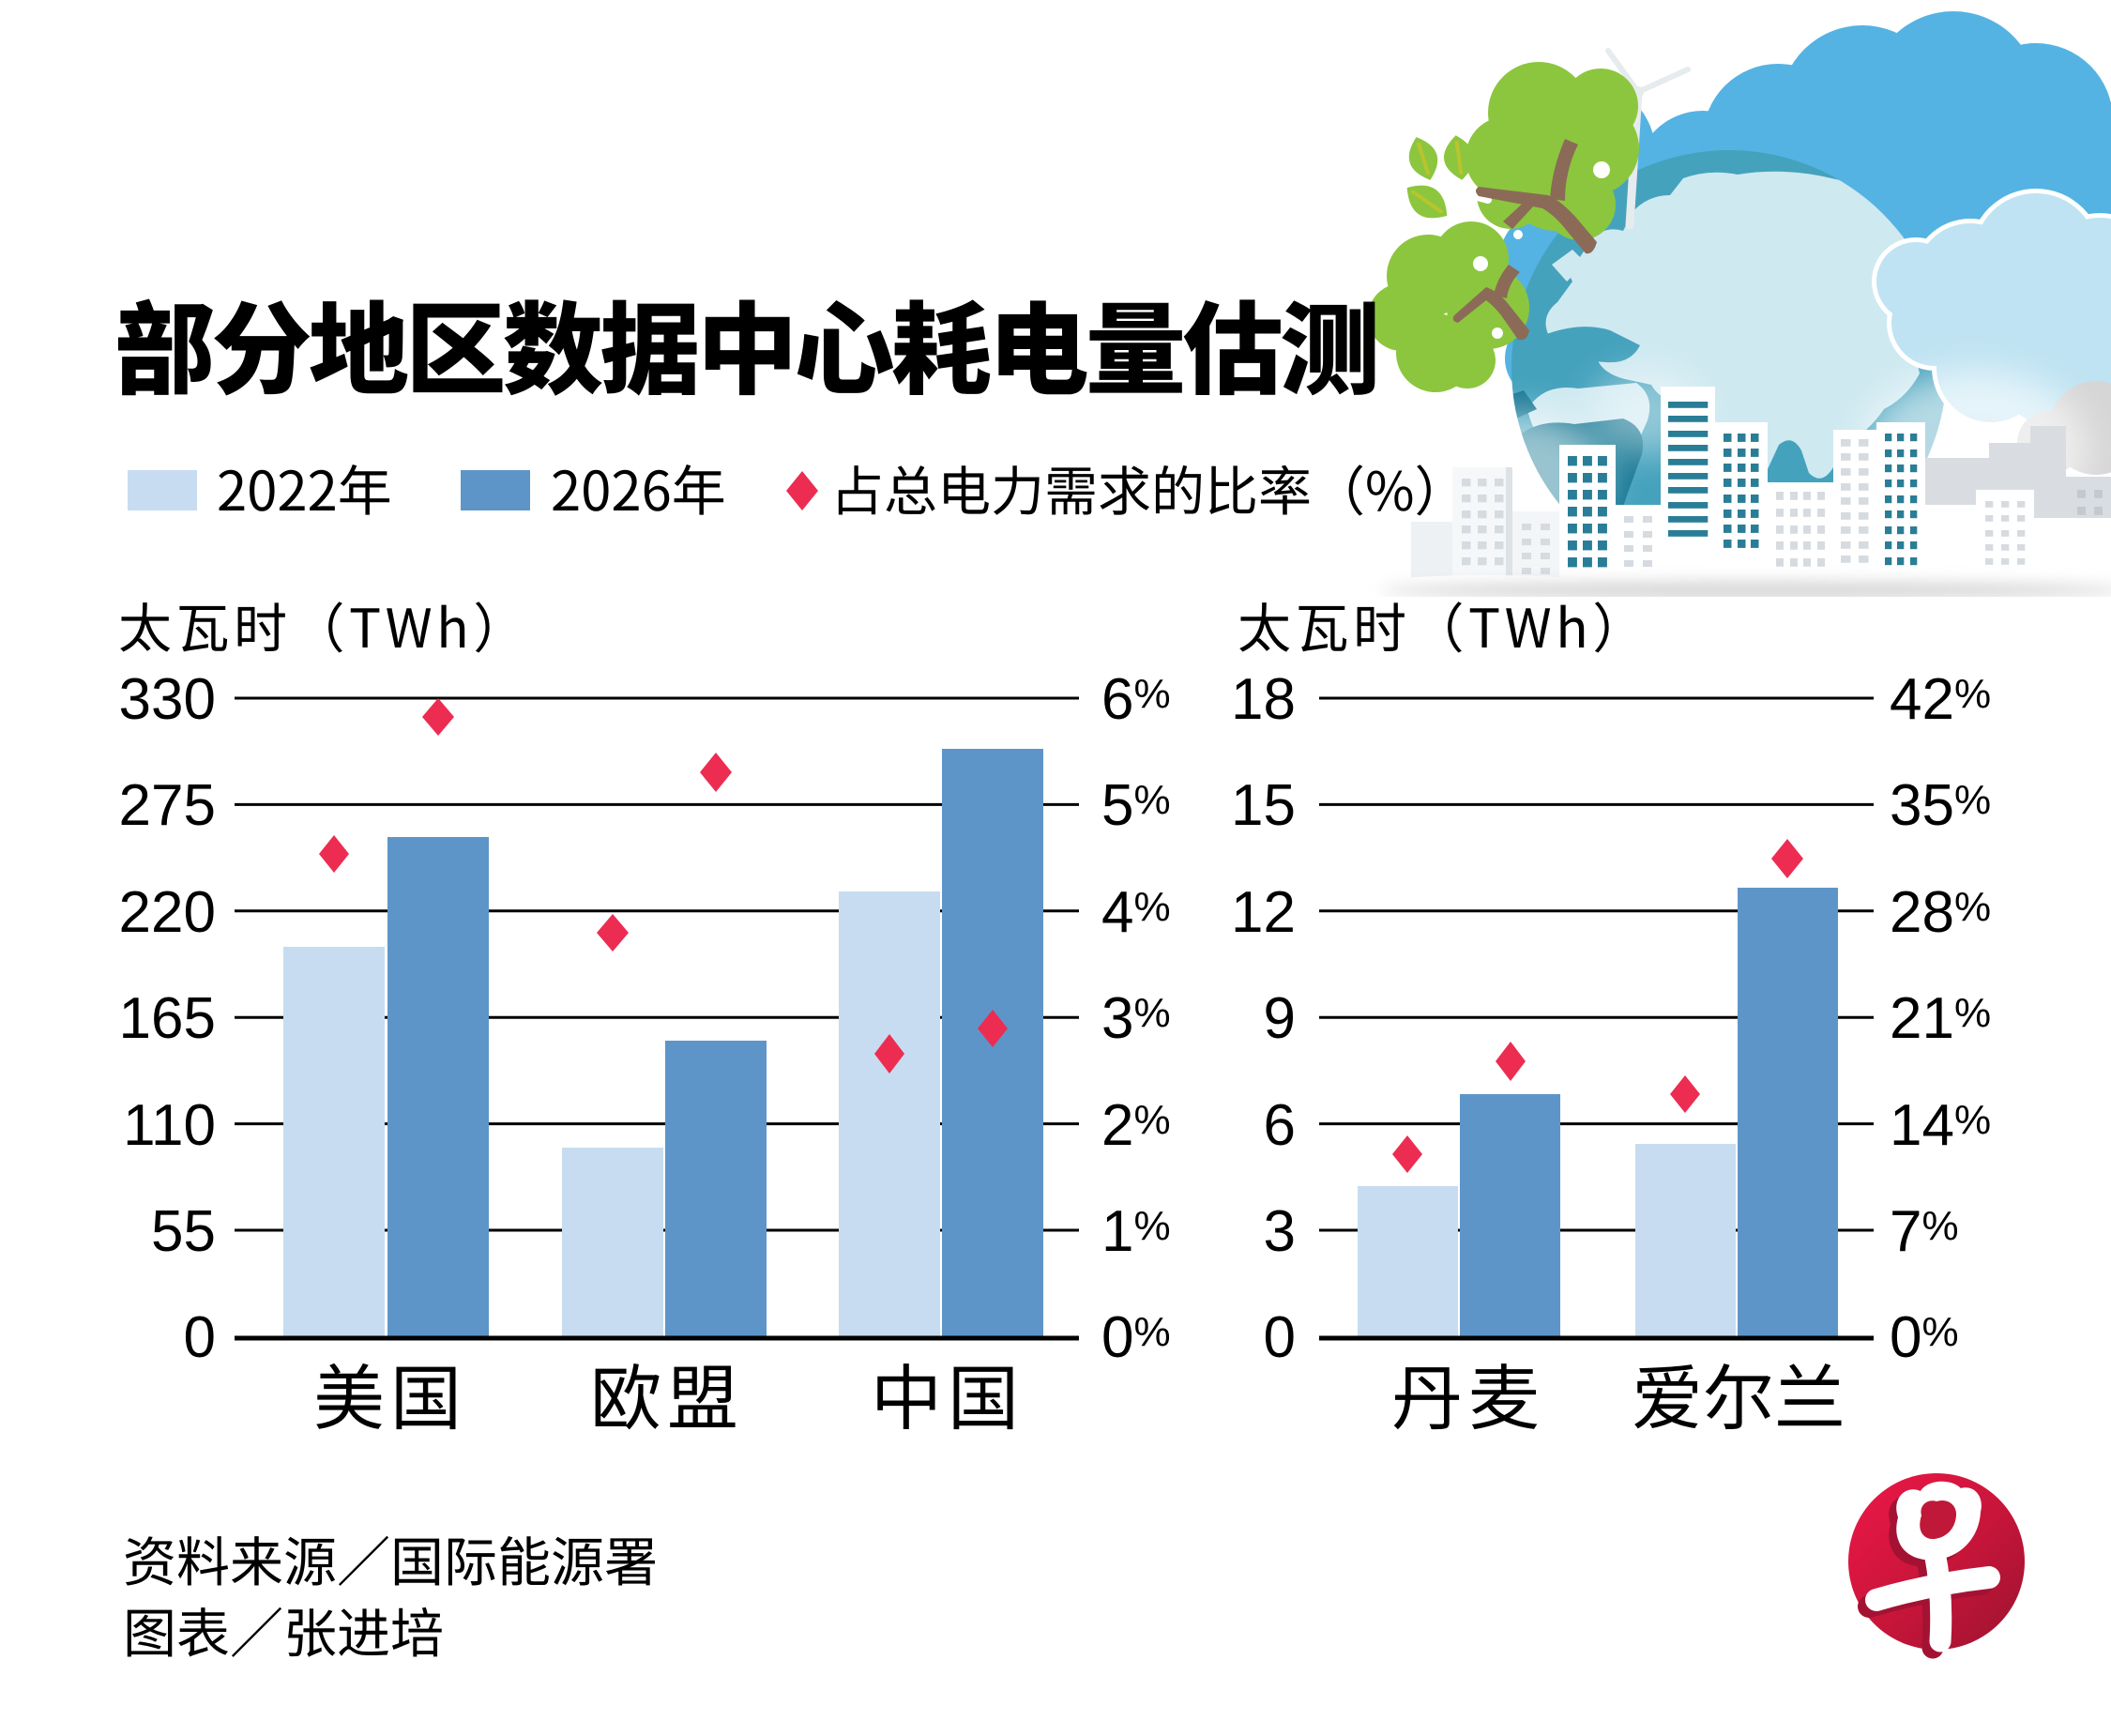 The image size is (2111, 1736). I want to click on svg-text: 12, so click(1263, 912).